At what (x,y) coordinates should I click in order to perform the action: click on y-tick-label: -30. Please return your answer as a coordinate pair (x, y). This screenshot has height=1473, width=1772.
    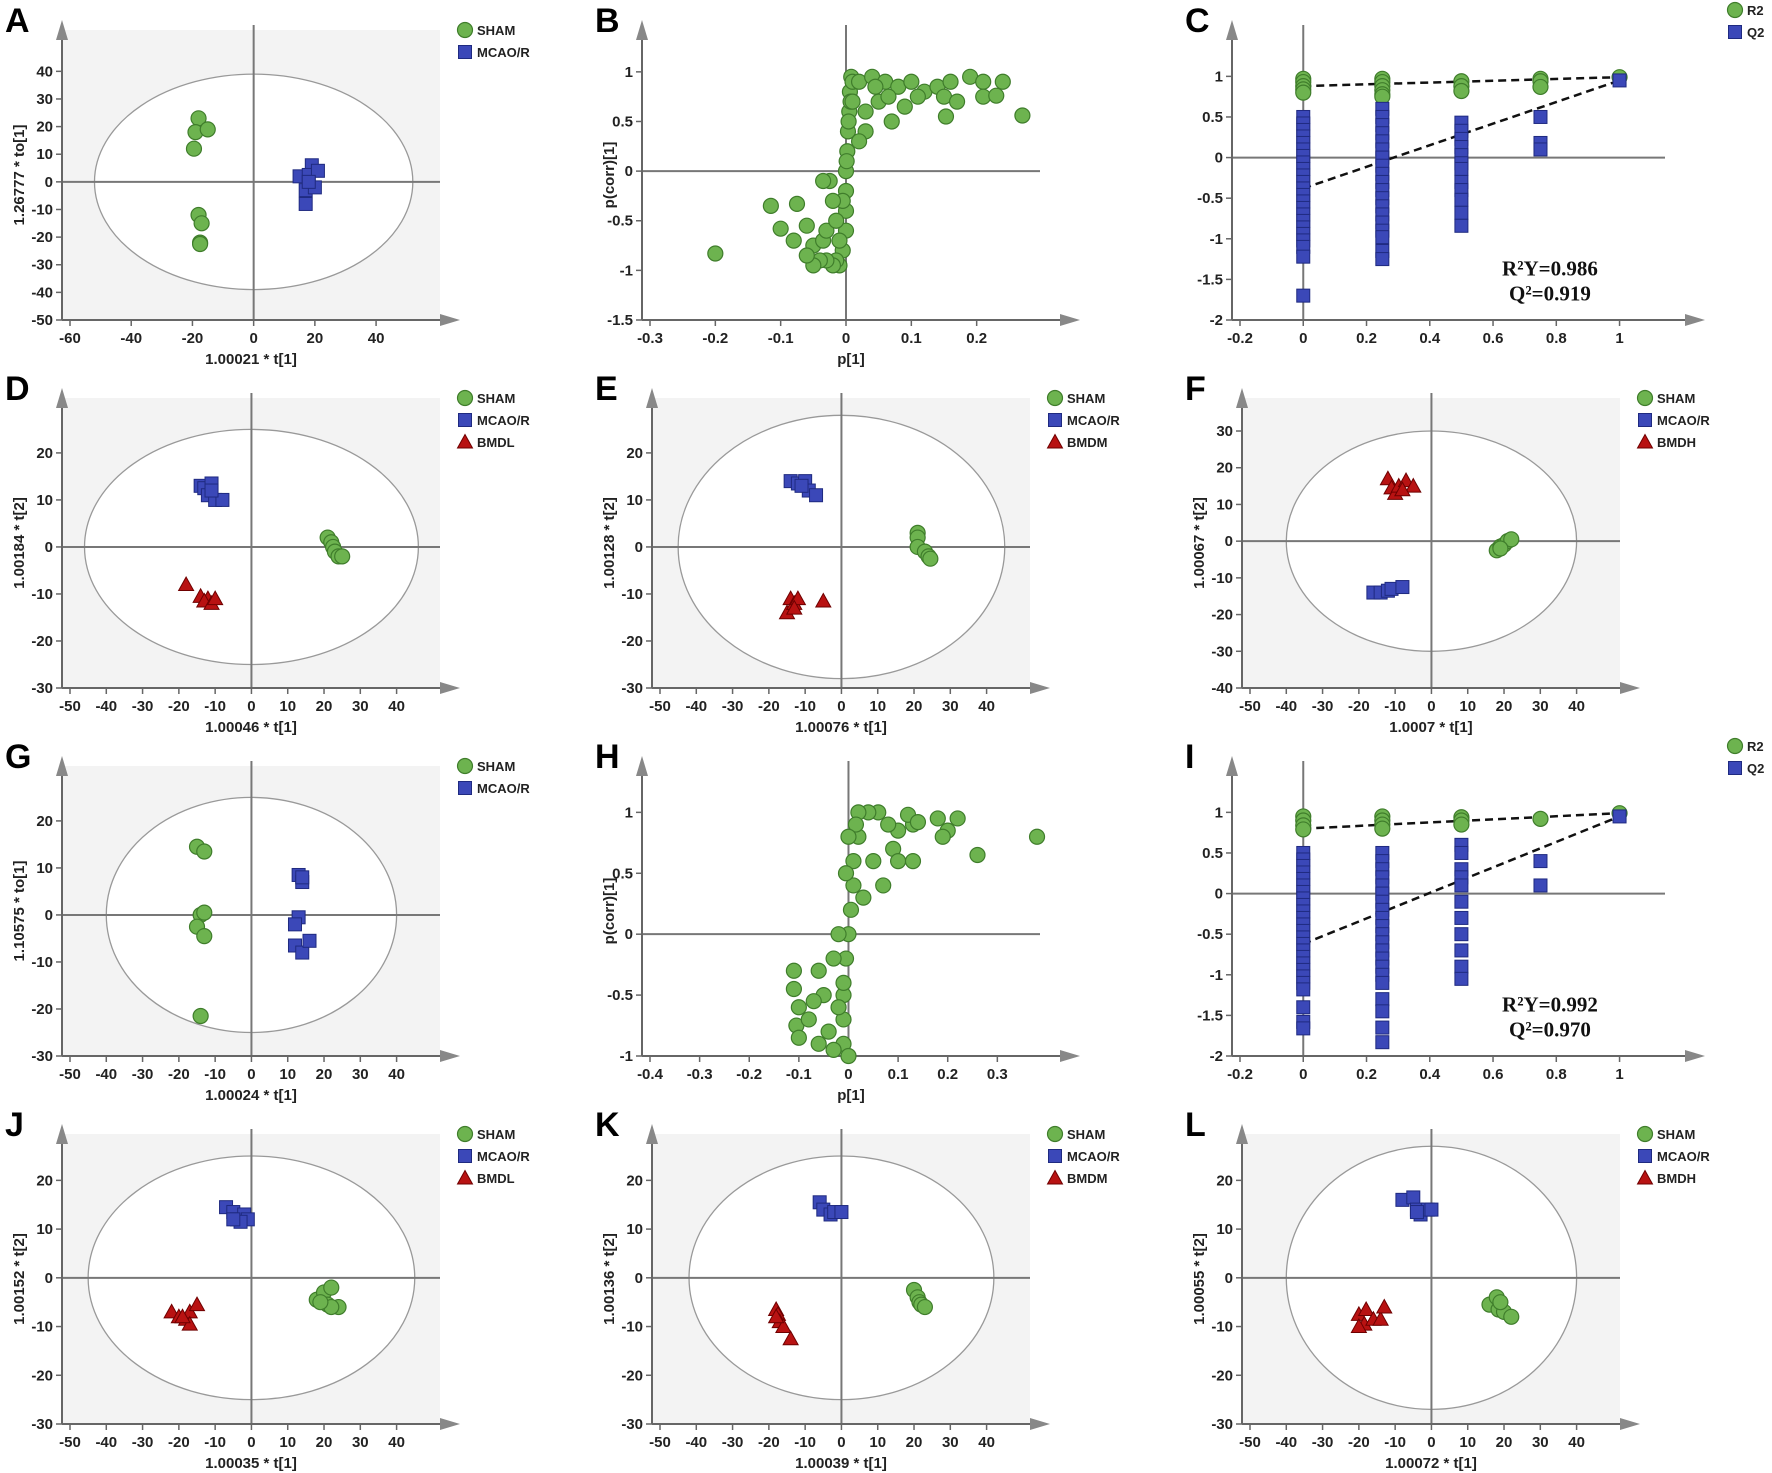
    Looking at the image, I should click on (42, 265).